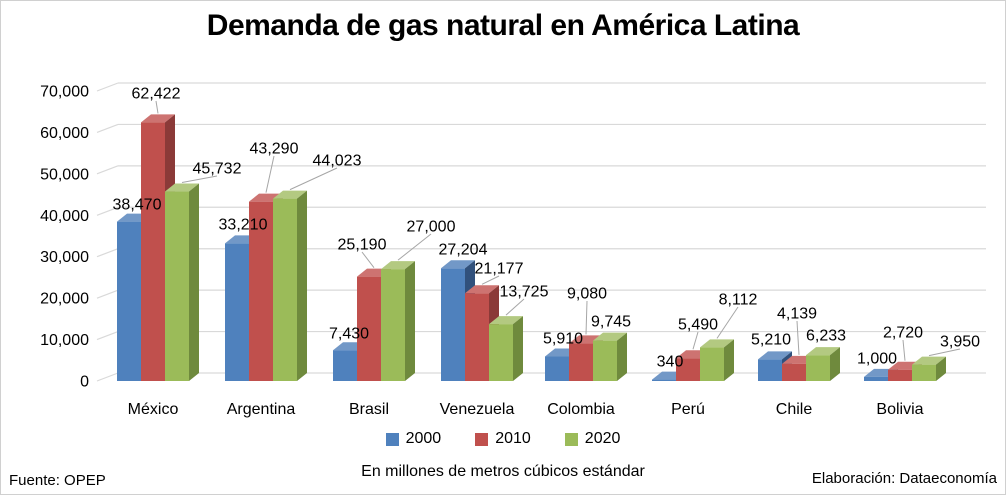 This screenshot has height=495, width=1006. Describe the element at coordinates (463, 250) in the screenshot. I see `data-label: 27,204` at that location.